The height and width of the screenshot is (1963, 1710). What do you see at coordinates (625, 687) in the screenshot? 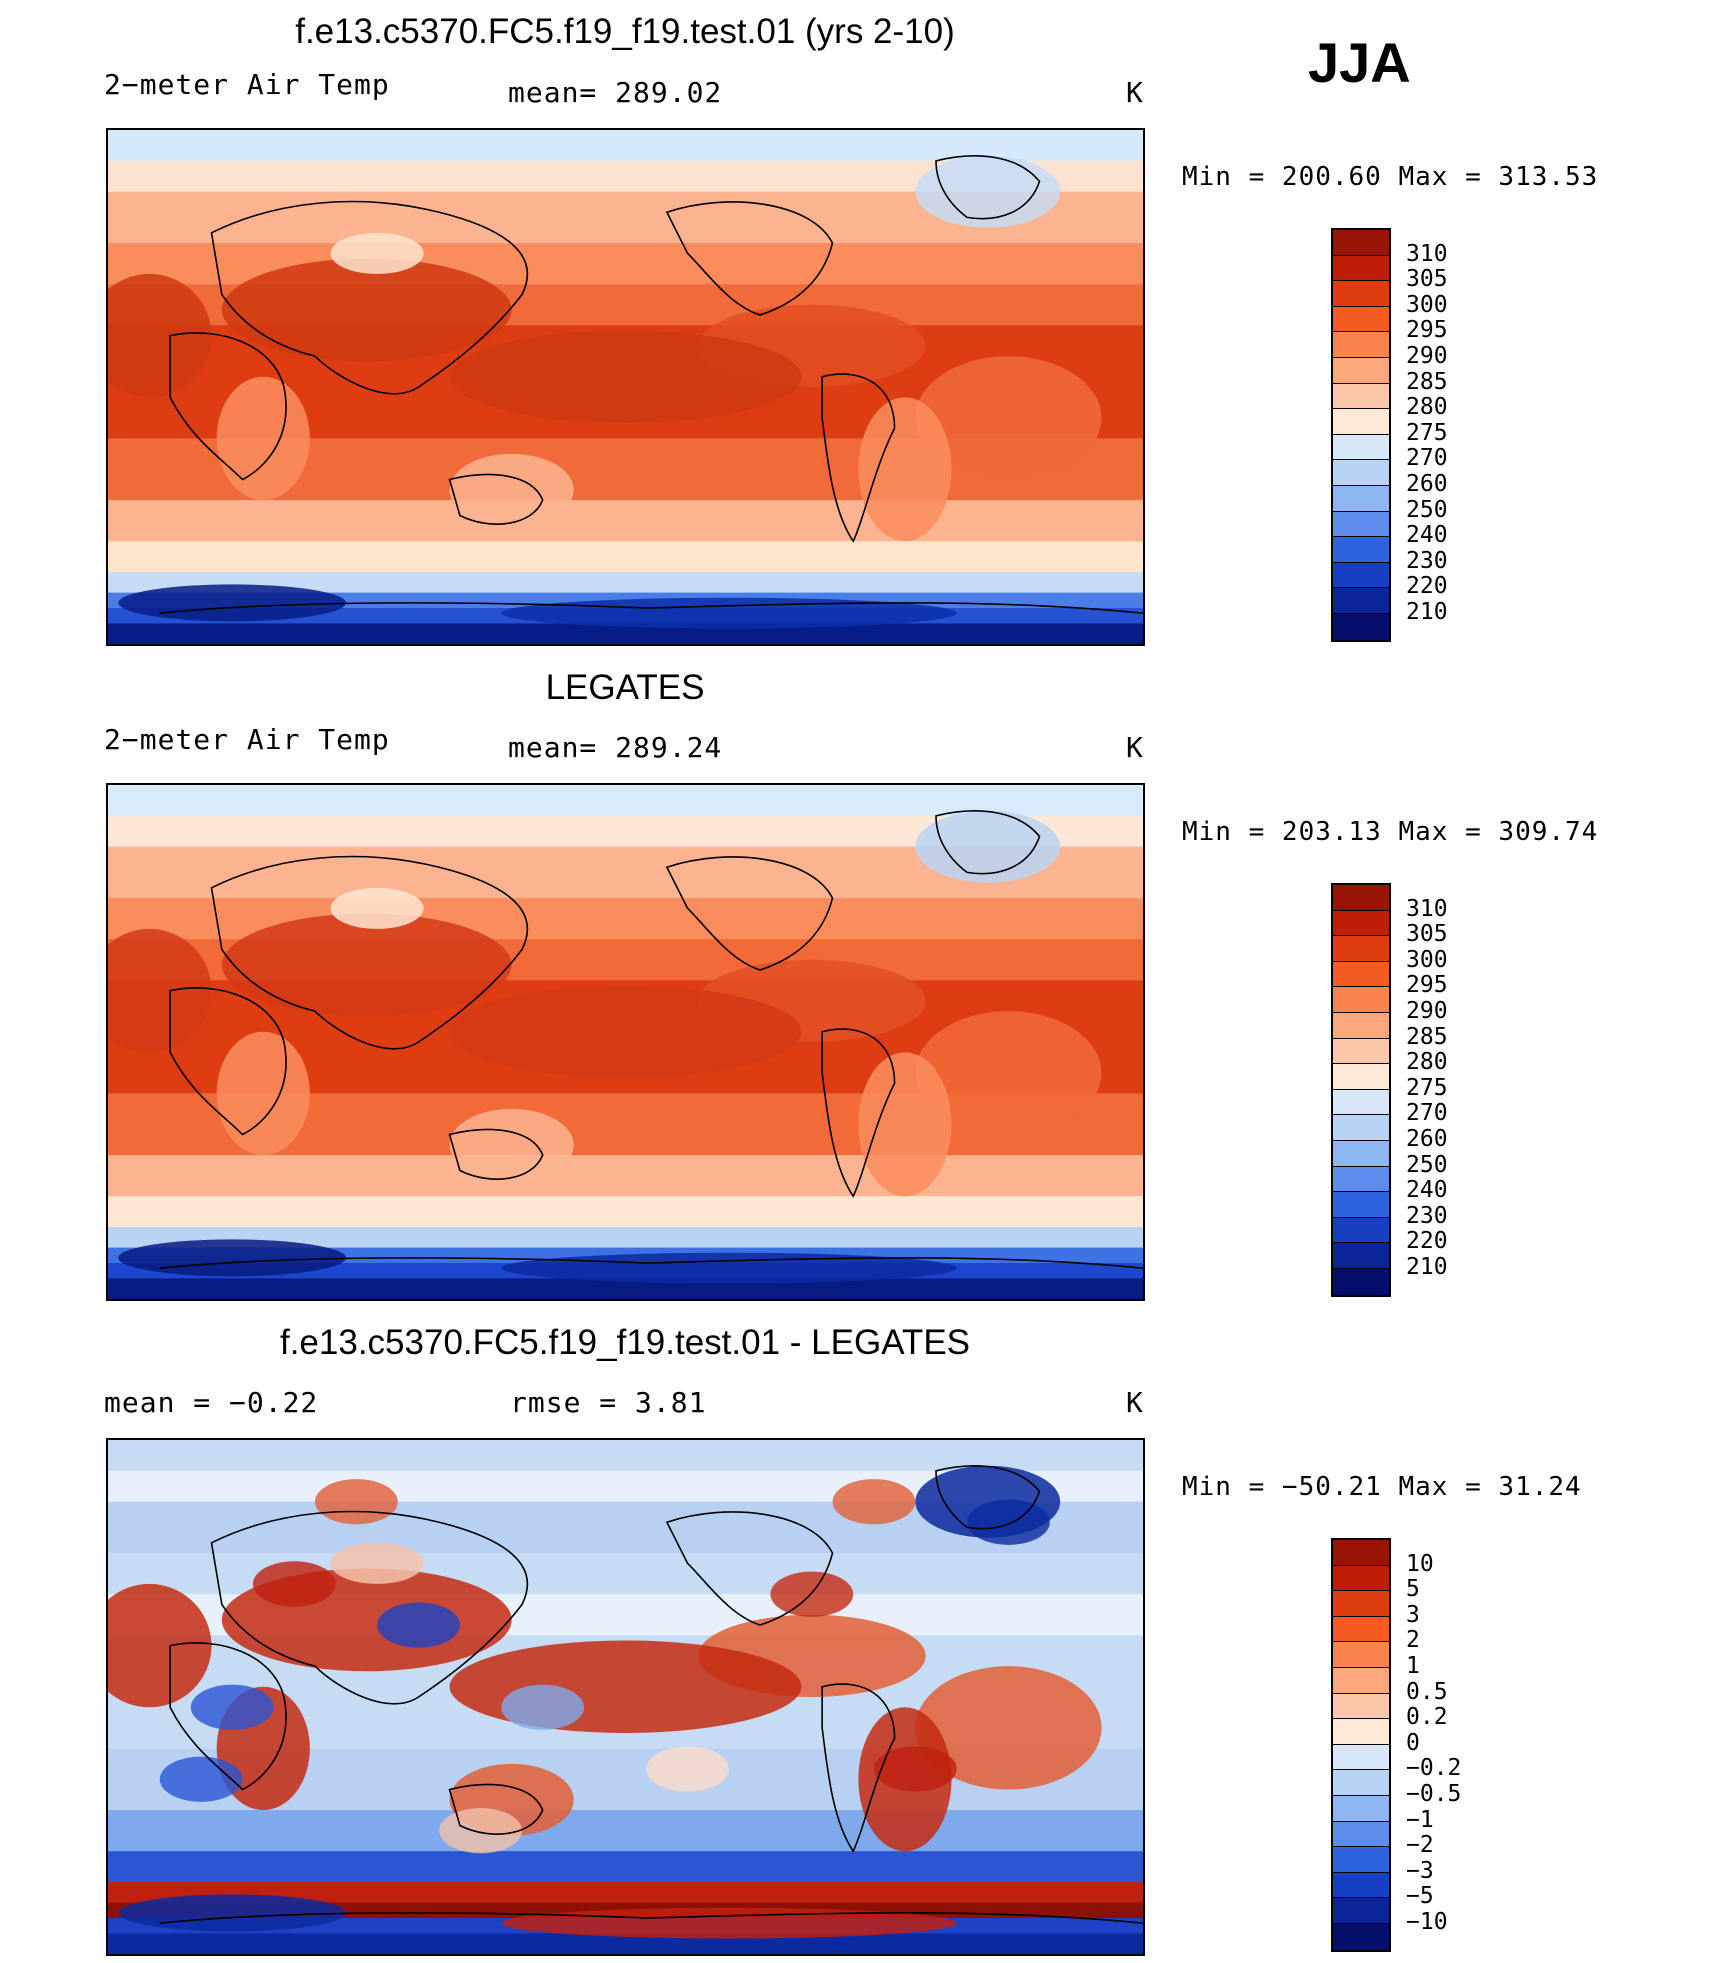
I see `panel-2-title: LEGATES` at bounding box center [625, 687].